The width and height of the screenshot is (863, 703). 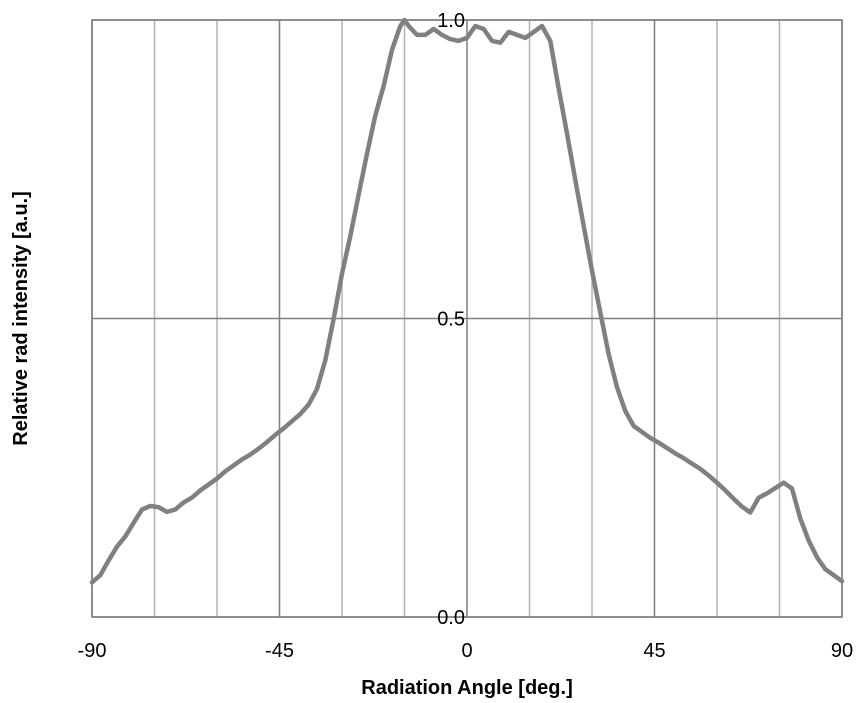 What do you see at coordinates (92, 651) in the screenshot?
I see `x-tick-label: -90` at bounding box center [92, 651].